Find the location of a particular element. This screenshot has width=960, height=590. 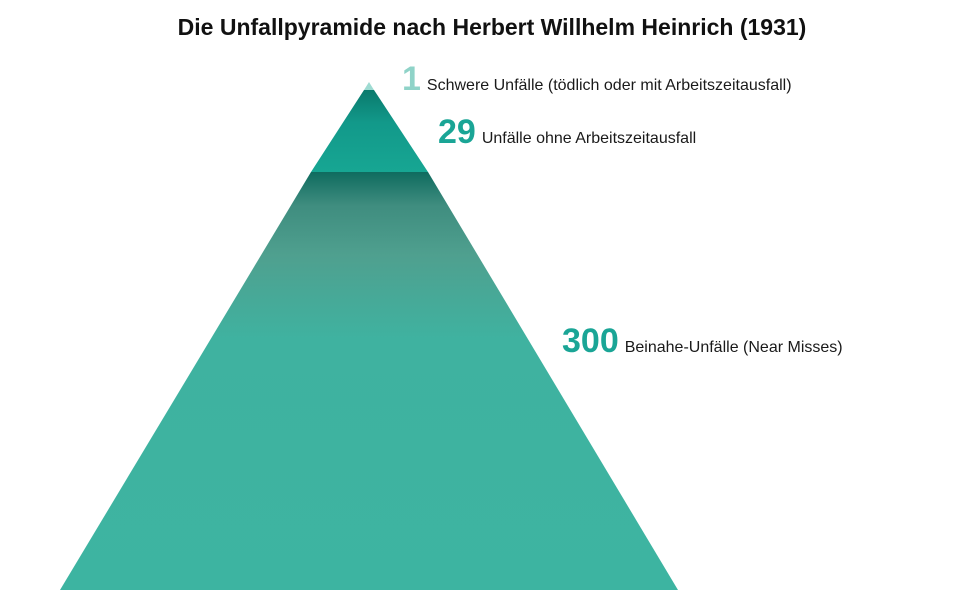

level-base-label: Beinahe-Unfälle (Near Misses) is located at coordinates (733, 347).